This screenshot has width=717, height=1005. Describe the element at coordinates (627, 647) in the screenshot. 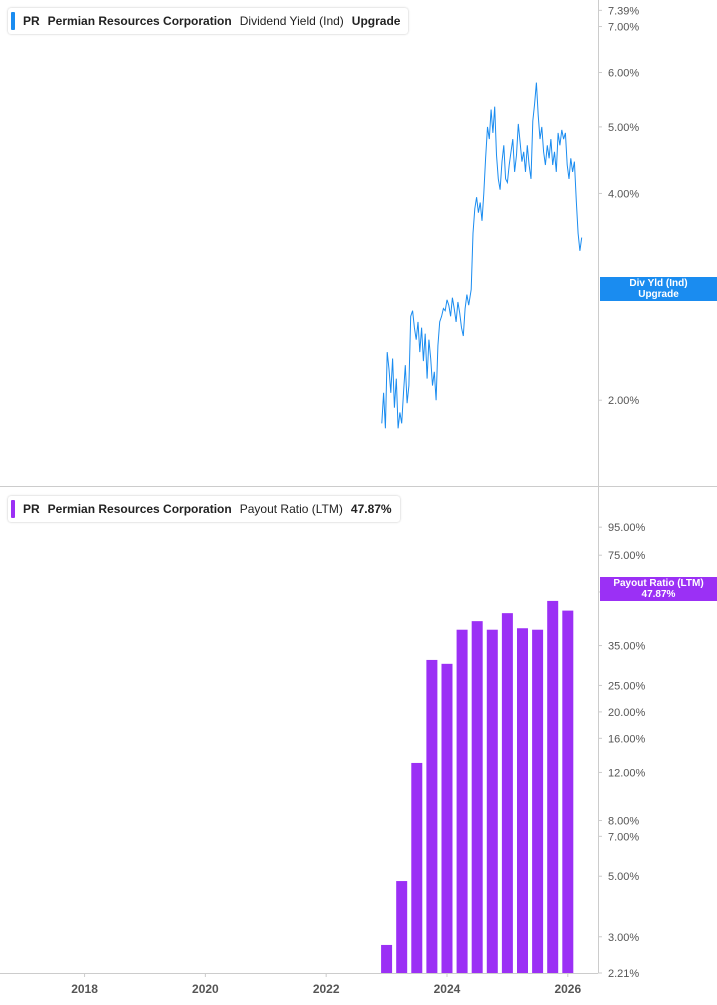

I see `y-tick-label: 35.00%` at that location.